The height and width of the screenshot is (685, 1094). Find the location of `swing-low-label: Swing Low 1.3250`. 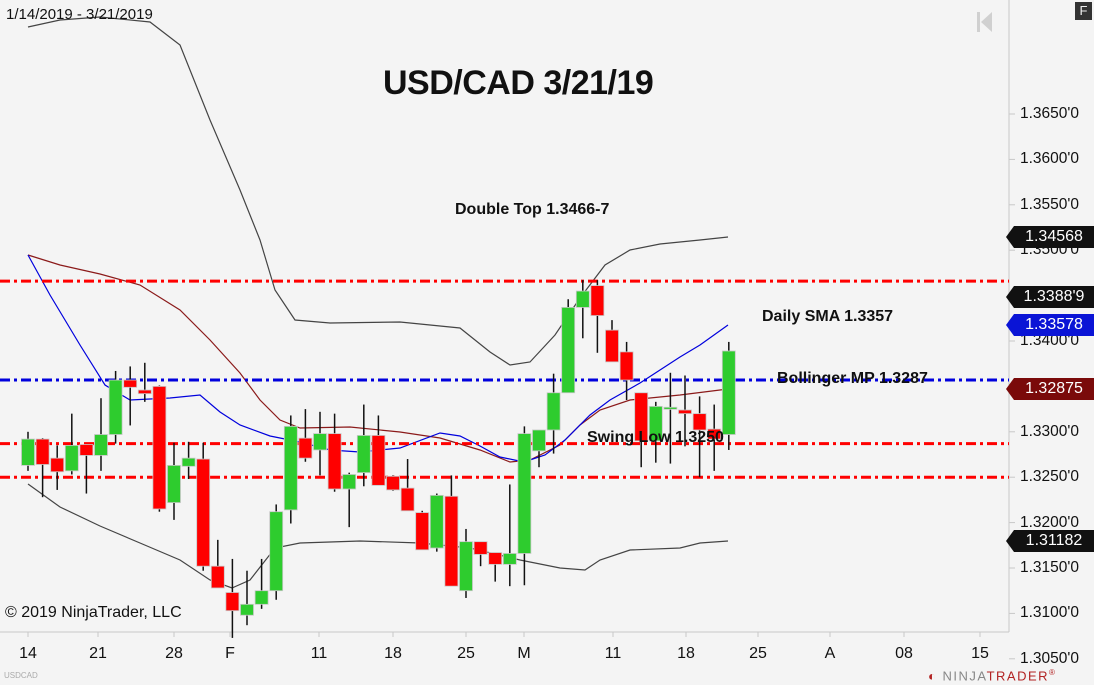

swing-low-label: Swing Low 1.3250 is located at coordinates (655, 437).